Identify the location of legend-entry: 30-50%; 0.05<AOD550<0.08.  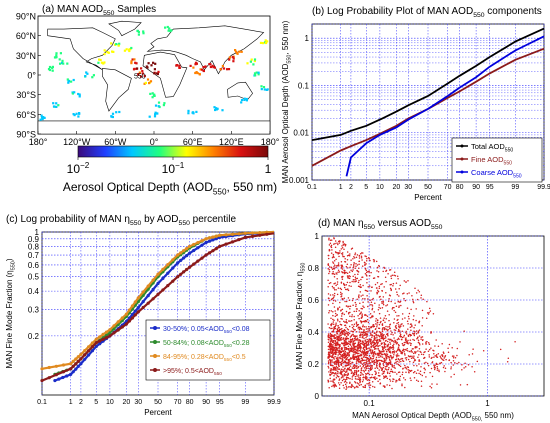
(206, 330).